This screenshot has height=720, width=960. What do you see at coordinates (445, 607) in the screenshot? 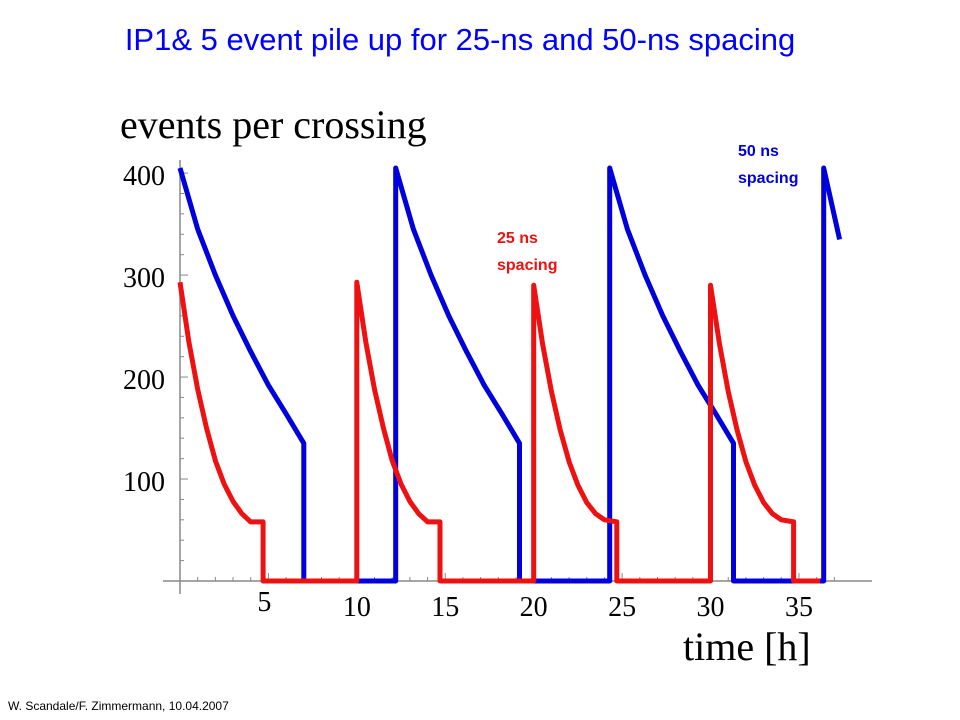
I see `x-tick-label: 15` at bounding box center [445, 607].